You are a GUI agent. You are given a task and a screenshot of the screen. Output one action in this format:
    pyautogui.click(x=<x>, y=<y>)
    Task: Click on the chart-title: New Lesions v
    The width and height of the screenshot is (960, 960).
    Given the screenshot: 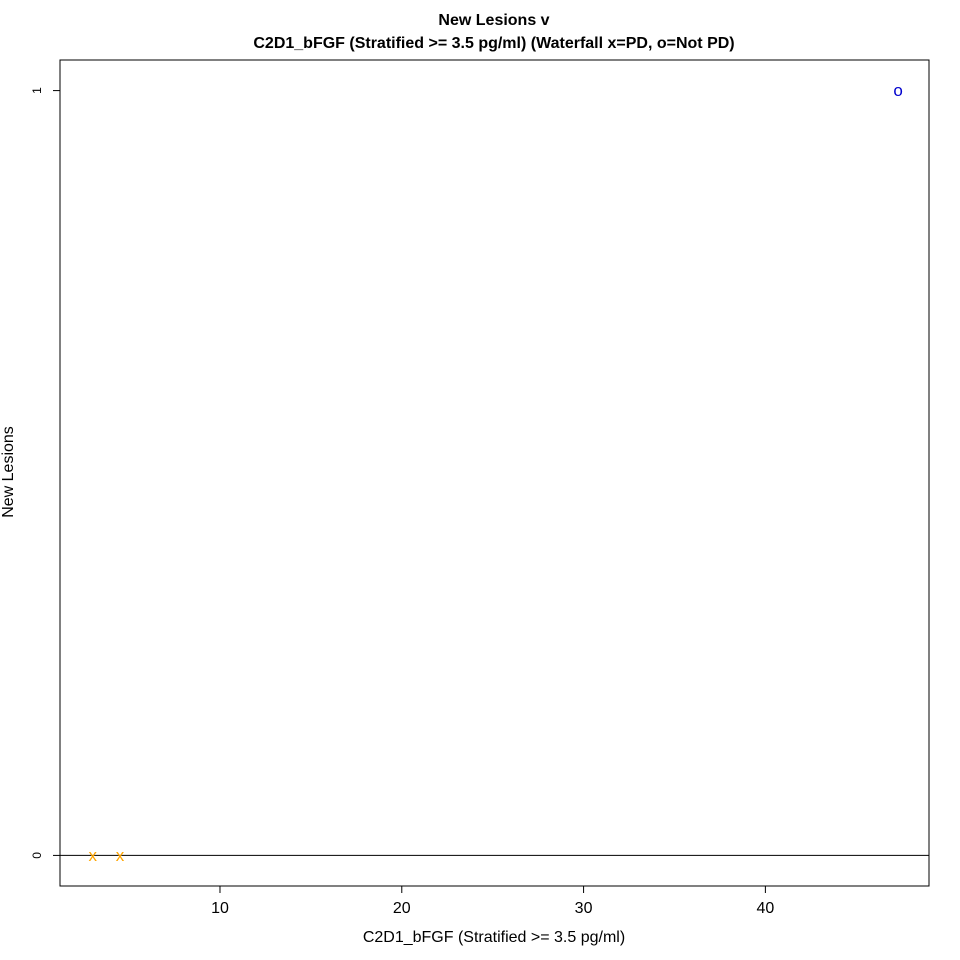 What is the action you would take?
    pyautogui.click(x=493, y=20)
    